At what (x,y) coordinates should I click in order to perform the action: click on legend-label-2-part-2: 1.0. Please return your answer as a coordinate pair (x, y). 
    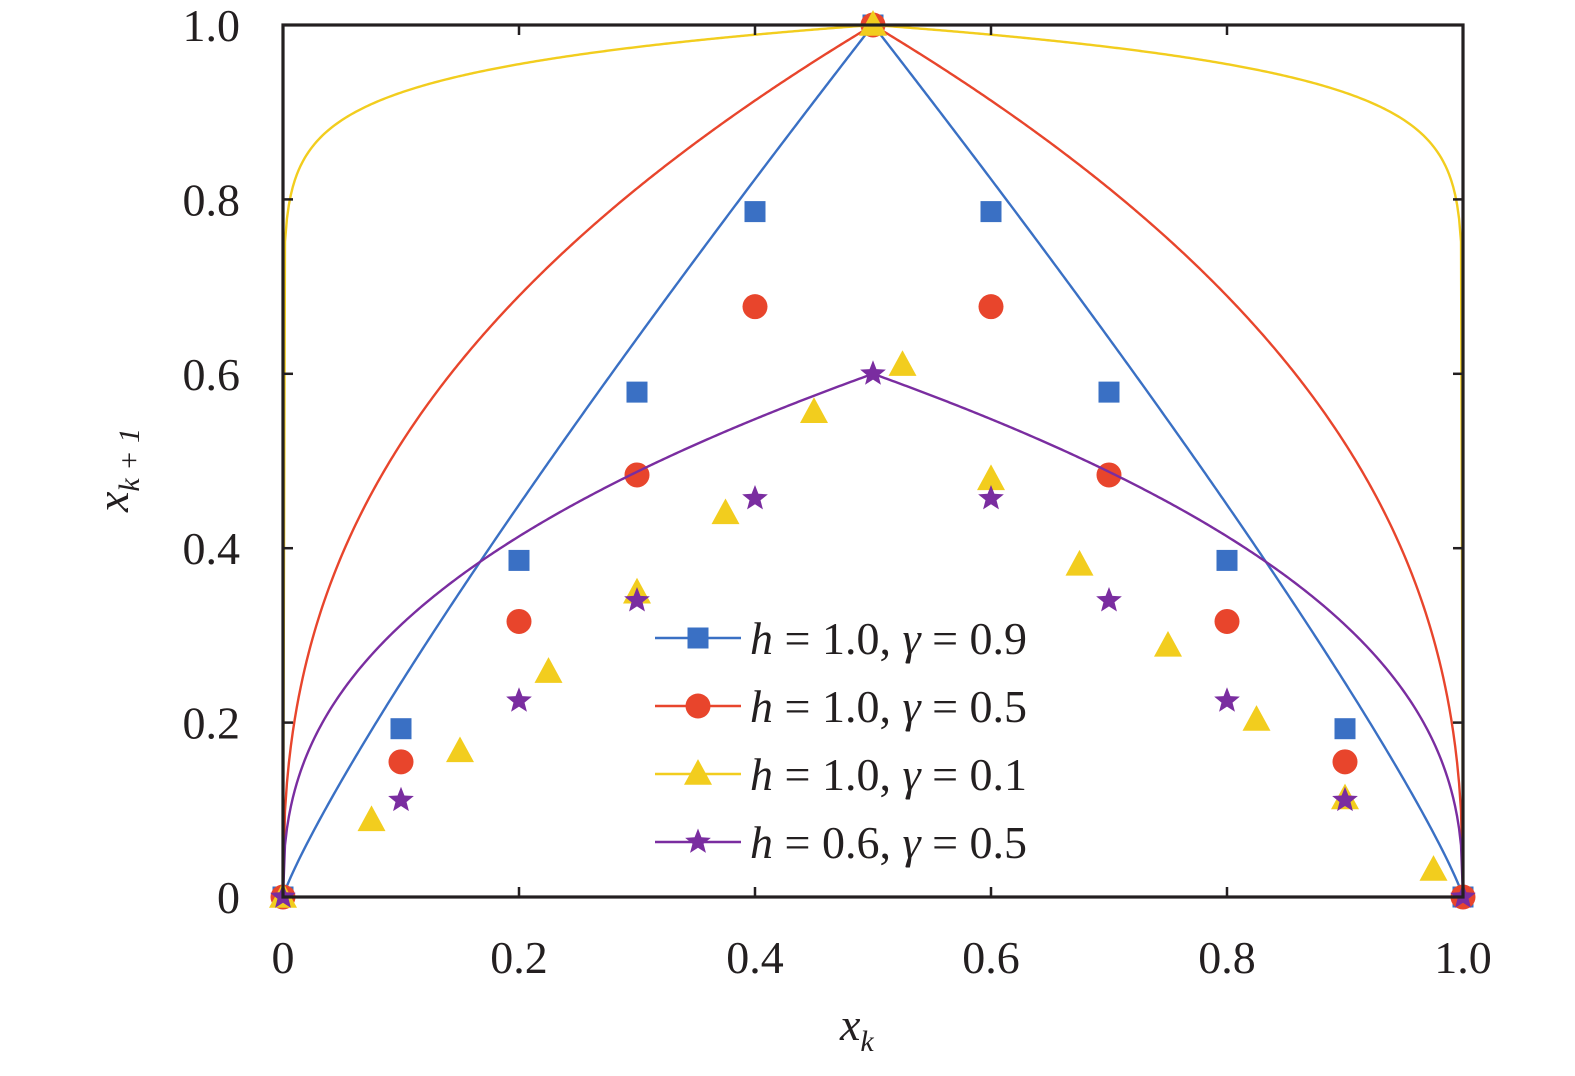
    Looking at the image, I should click on (851, 774).